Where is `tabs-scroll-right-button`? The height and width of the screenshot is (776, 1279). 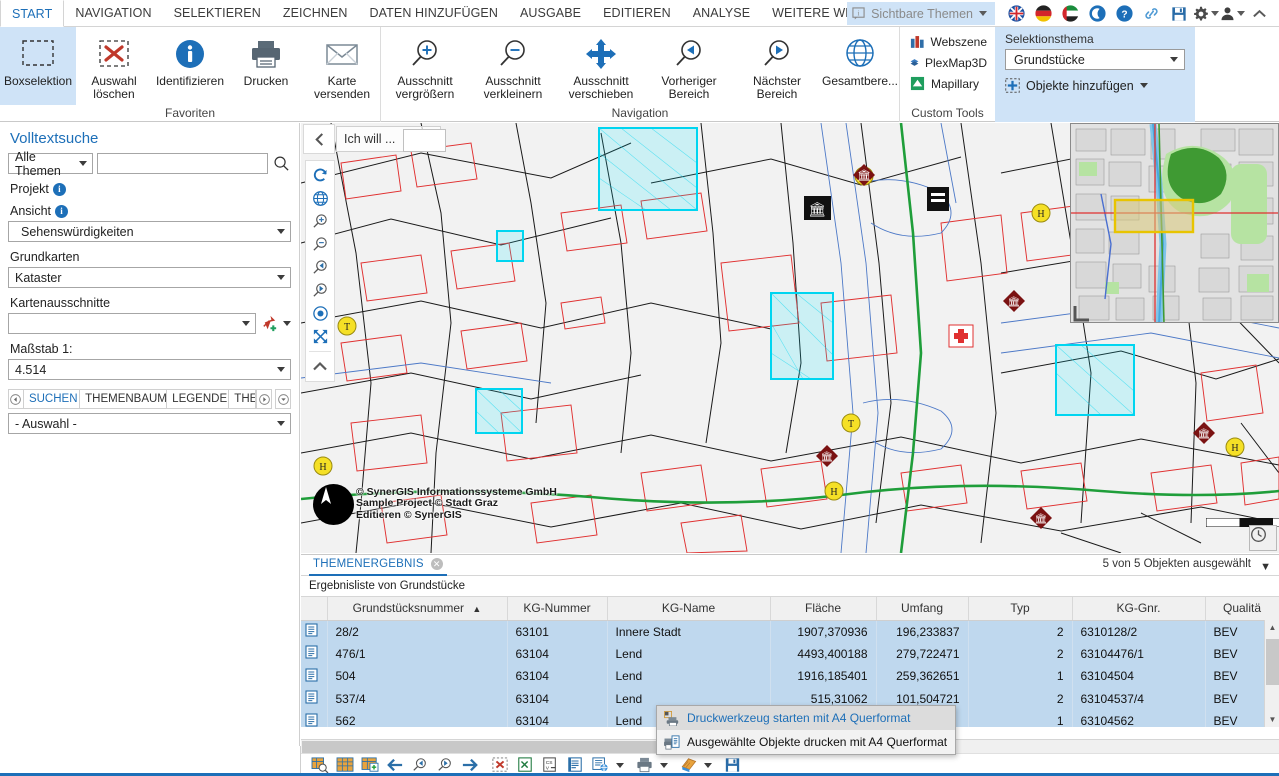 tabs-scroll-right-button is located at coordinates (264, 399).